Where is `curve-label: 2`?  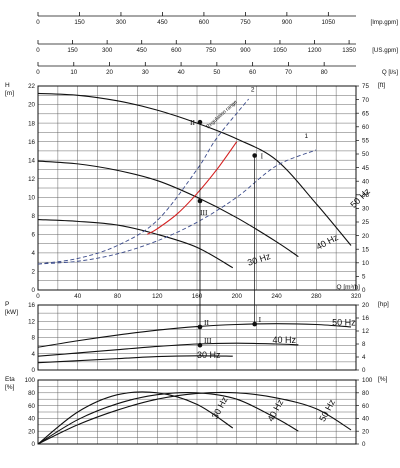 curve-label: 2 is located at coordinates (253, 90).